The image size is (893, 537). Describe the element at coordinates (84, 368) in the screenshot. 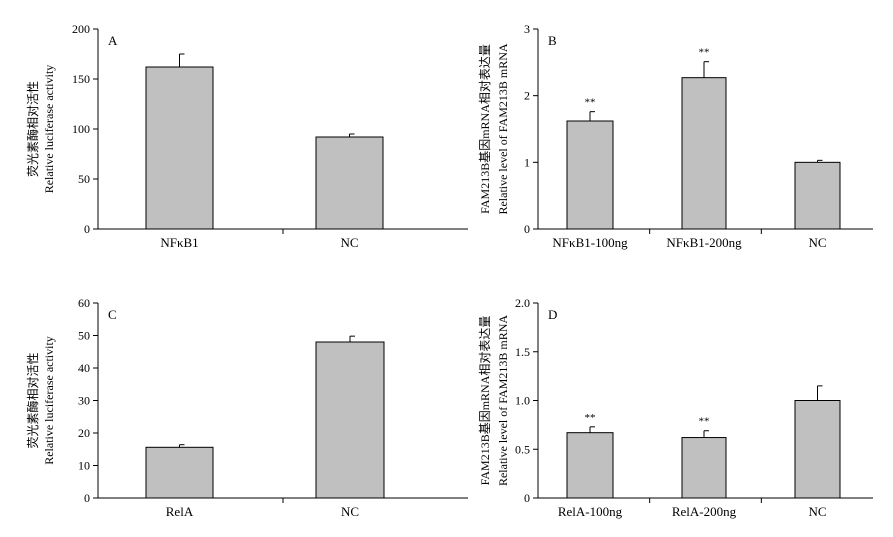

I see `y-tick-label: 40` at that location.